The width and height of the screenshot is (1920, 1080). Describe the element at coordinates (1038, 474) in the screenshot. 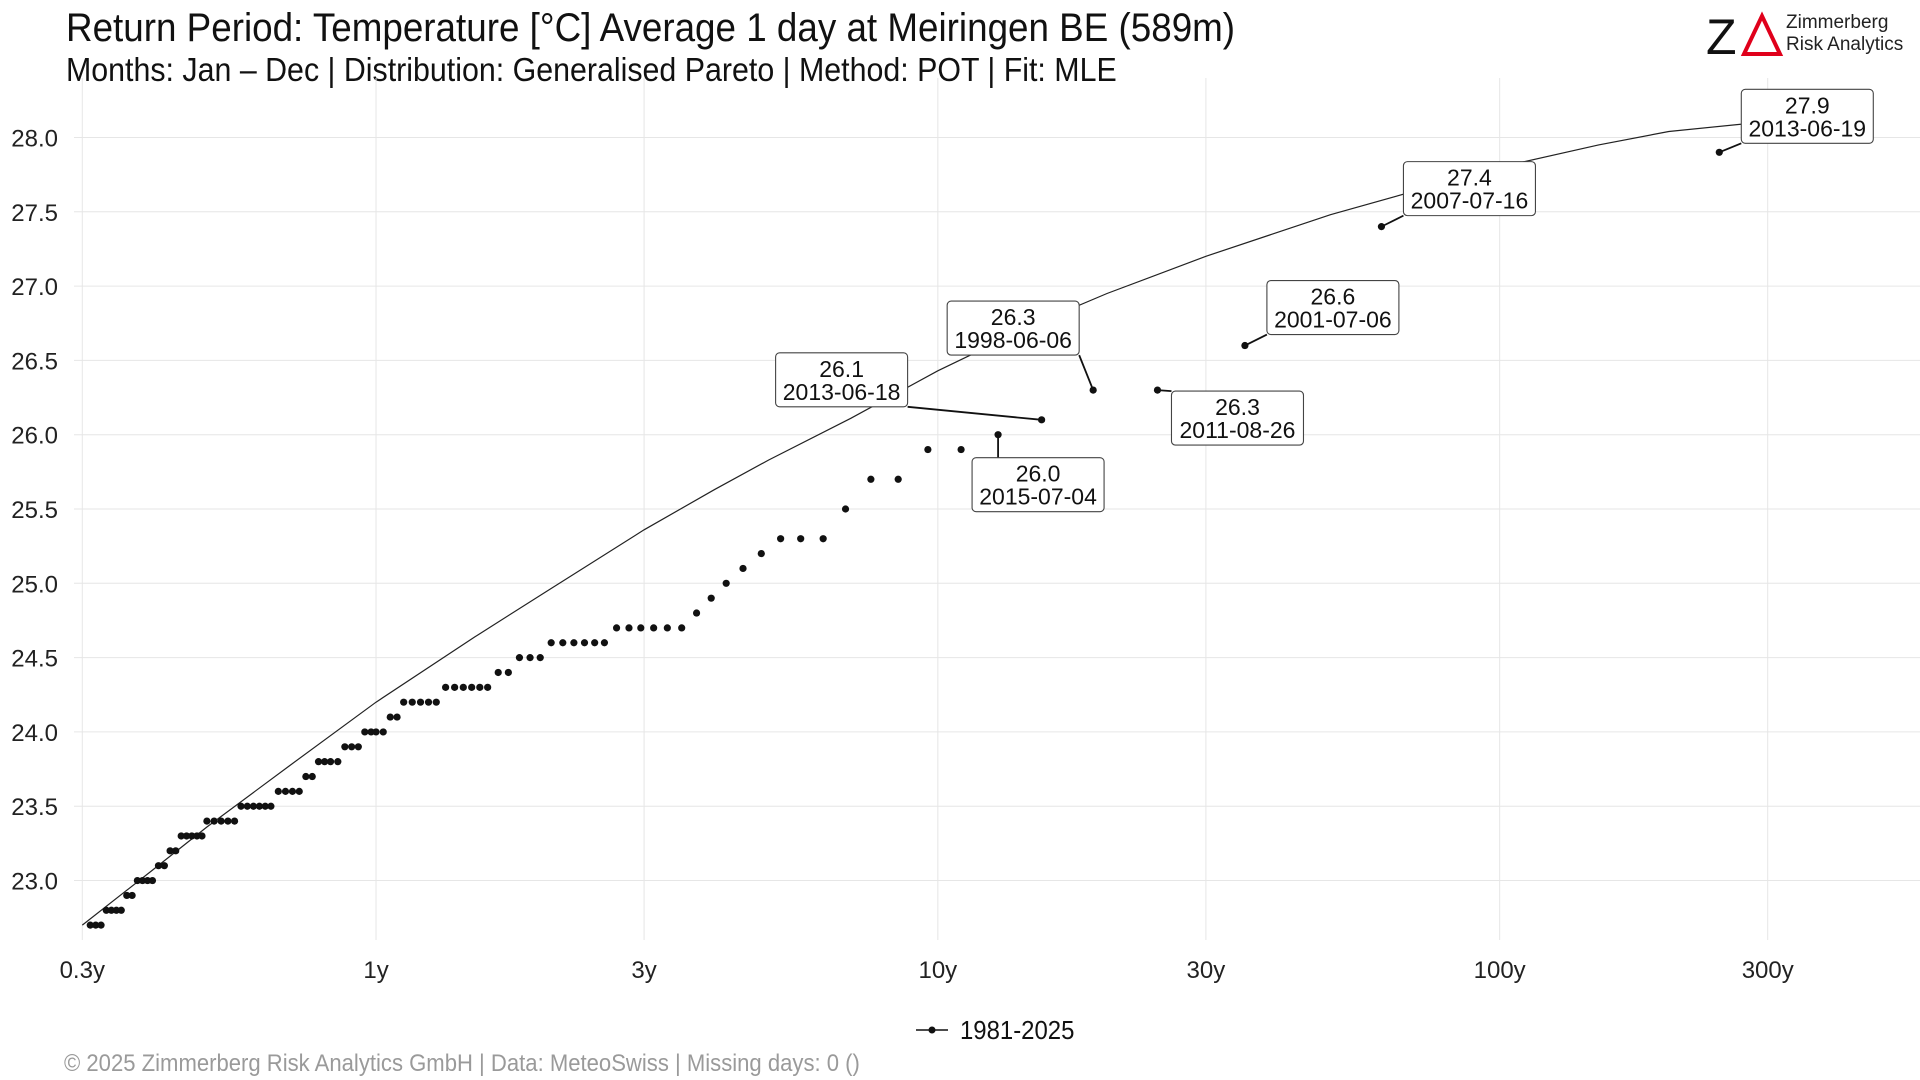

I see `annotation-value: 26.0` at that location.